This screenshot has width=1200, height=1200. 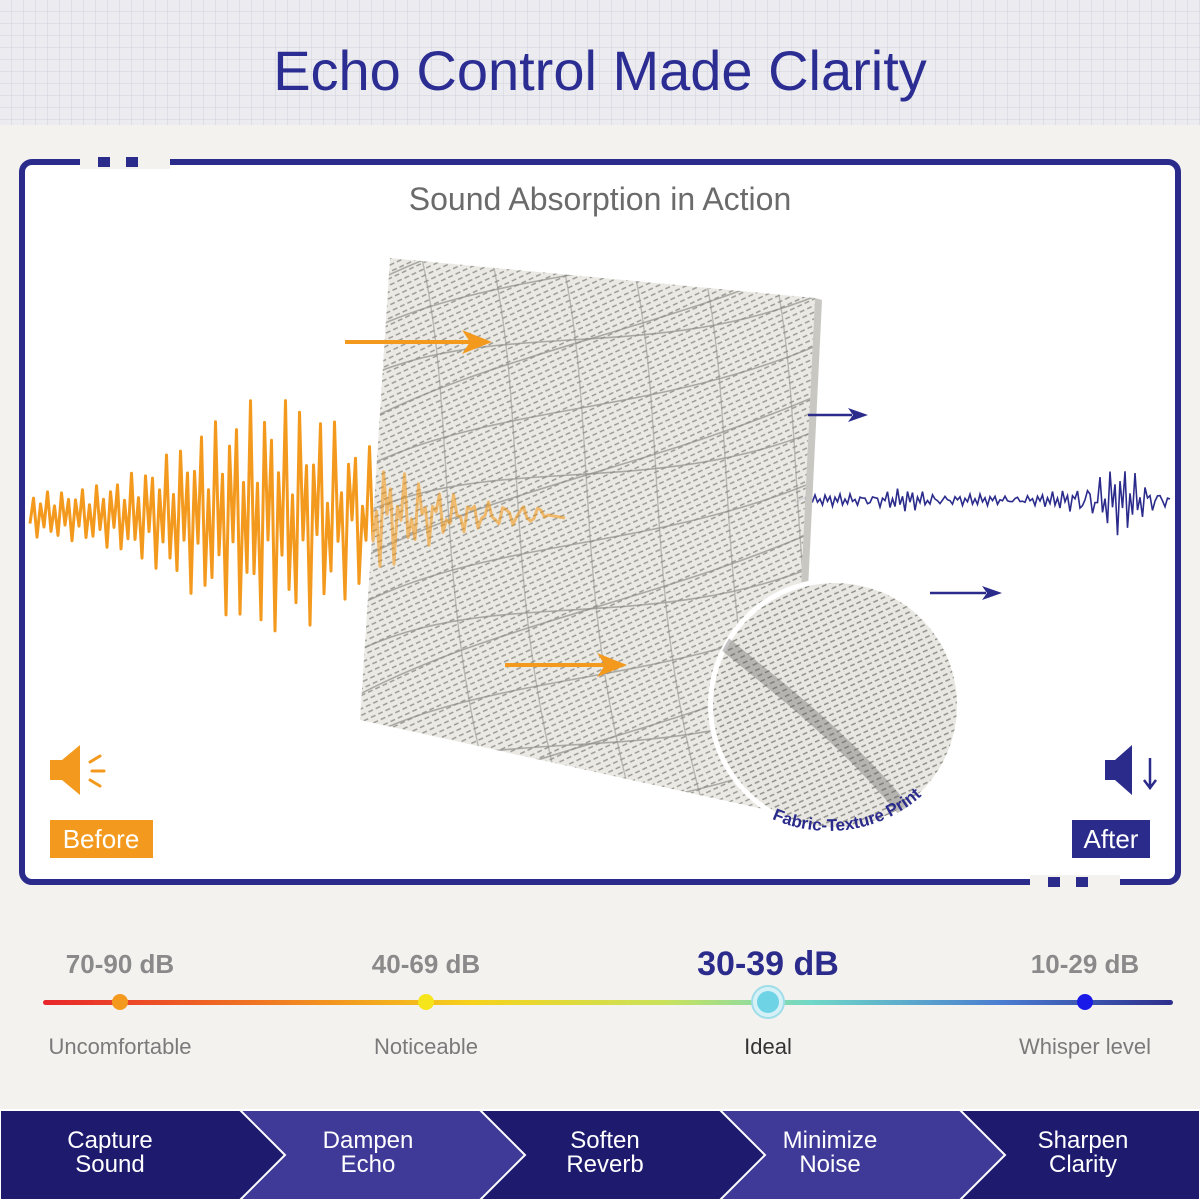 I want to click on arrows-out, so click(x=905, y=504).